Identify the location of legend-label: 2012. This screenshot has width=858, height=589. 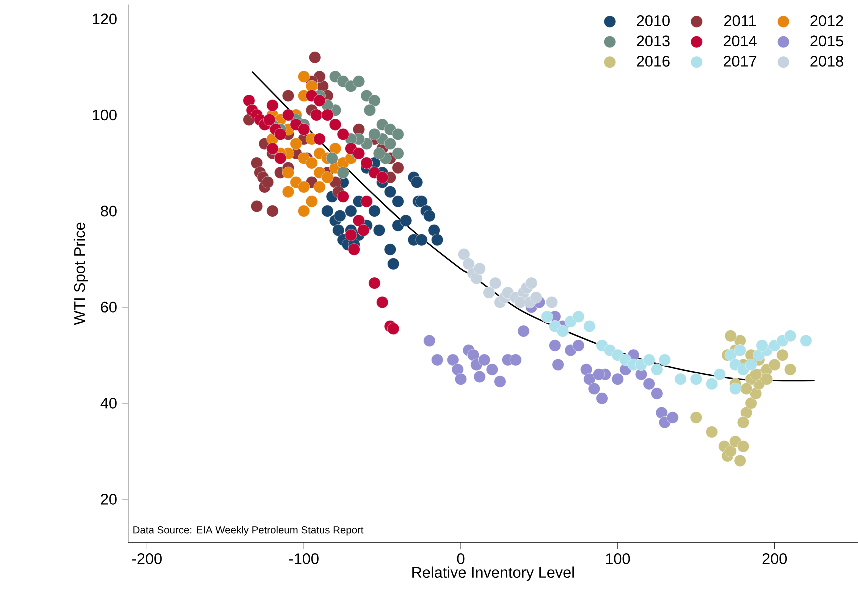
(827, 21).